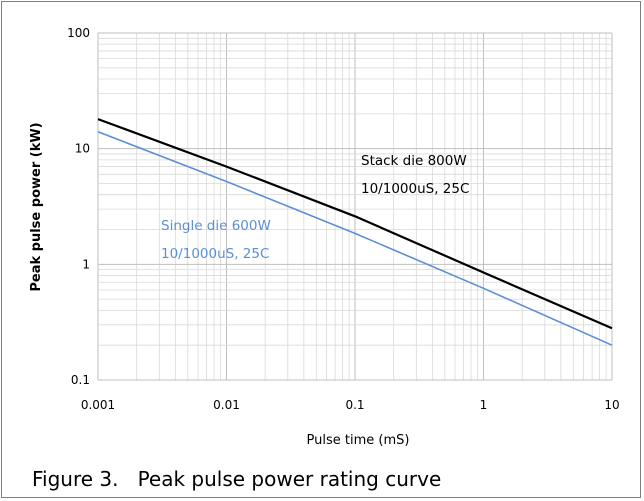  What do you see at coordinates (216, 226) in the screenshot?
I see `single-annotation-line-1: Single die 600W` at bounding box center [216, 226].